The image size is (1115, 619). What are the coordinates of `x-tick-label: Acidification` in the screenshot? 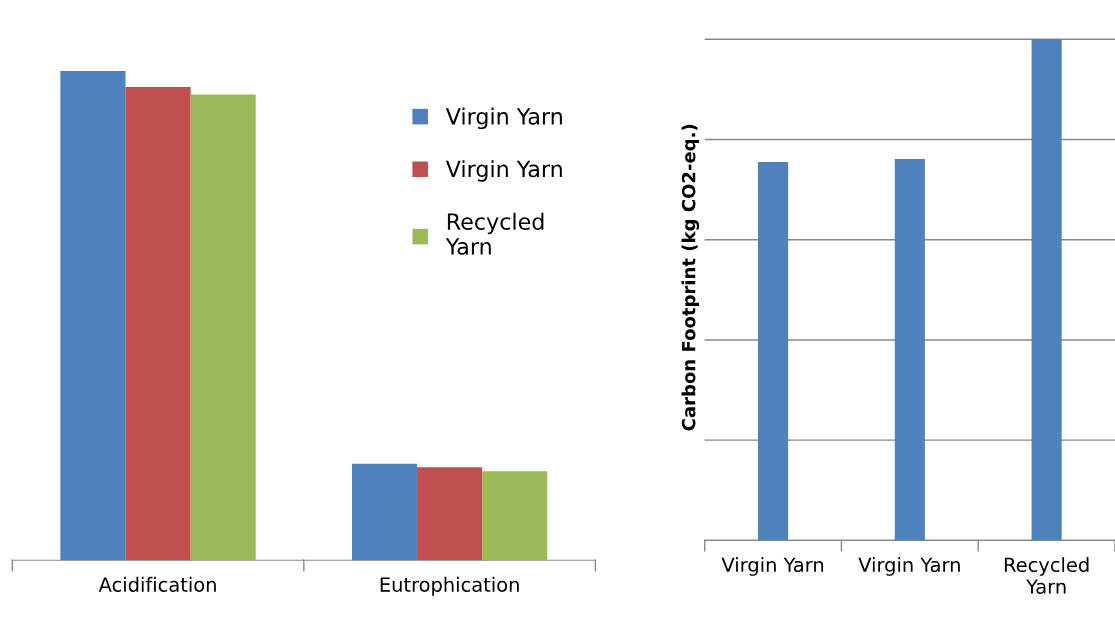 It's located at (157, 584).